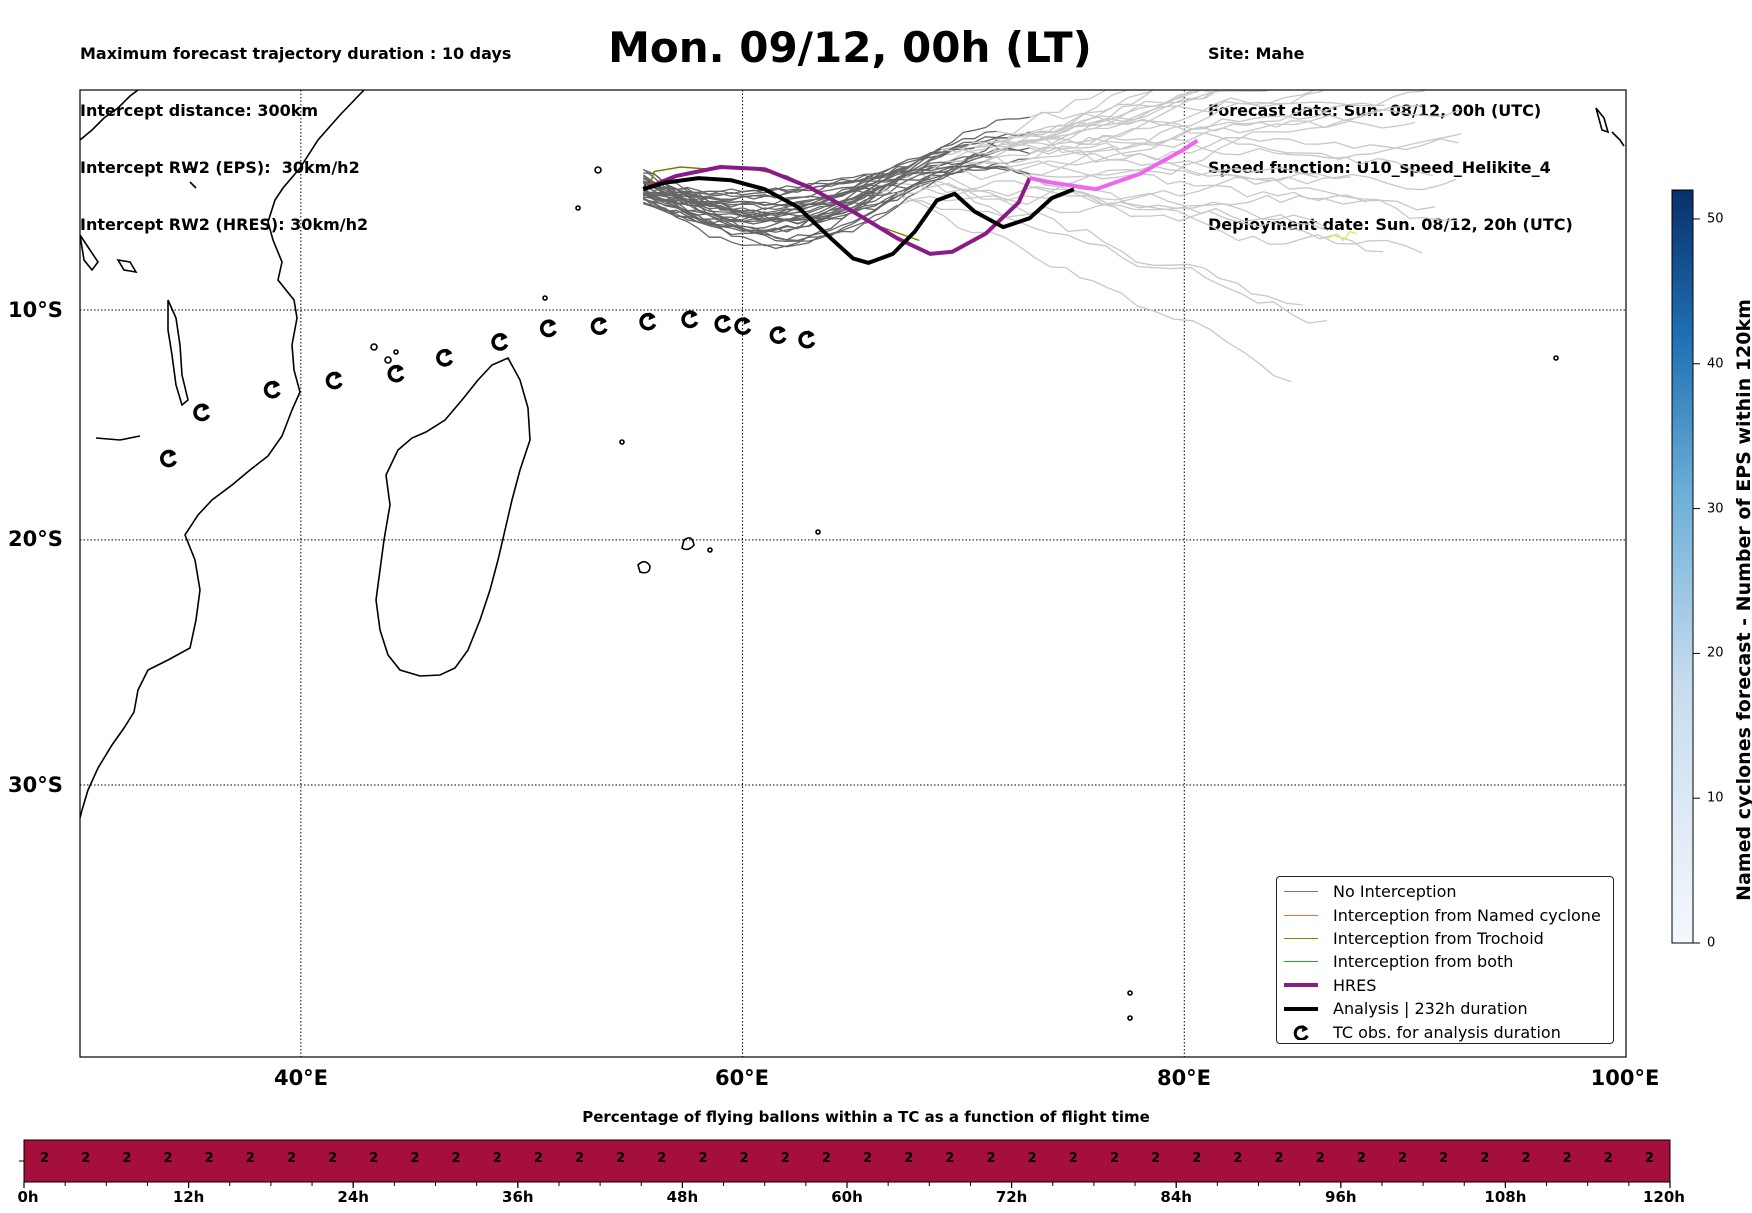  What do you see at coordinates (109, 115) in the screenshot?
I see `arabia-coastline` at bounding box center [109, 115].